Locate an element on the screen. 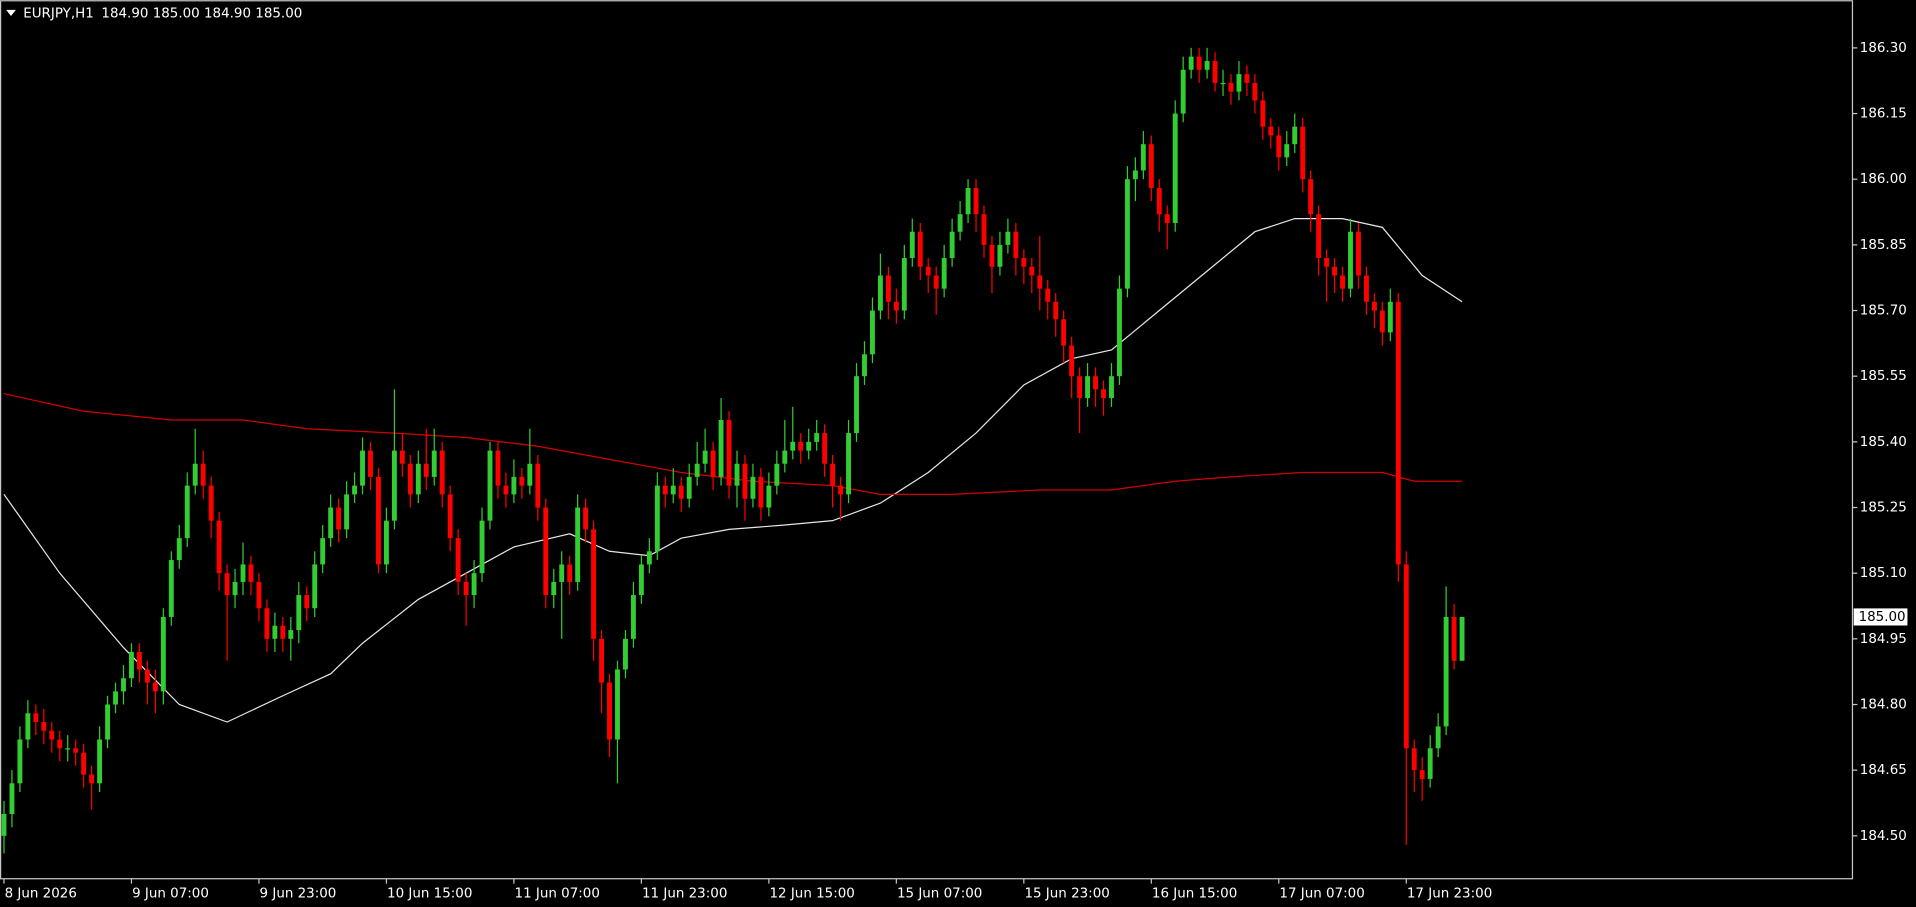  quote: 184.90 185.00 184.90 185.00 is located at coordinates (201, 14).